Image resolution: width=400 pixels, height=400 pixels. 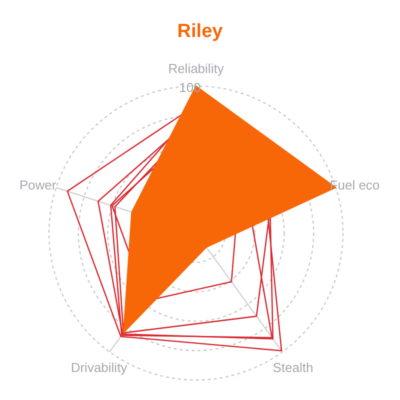 What do you see at coordinates (200, 31) in the screenshot?
I see `chart-title: Riley` at bounding box center [200, 31].